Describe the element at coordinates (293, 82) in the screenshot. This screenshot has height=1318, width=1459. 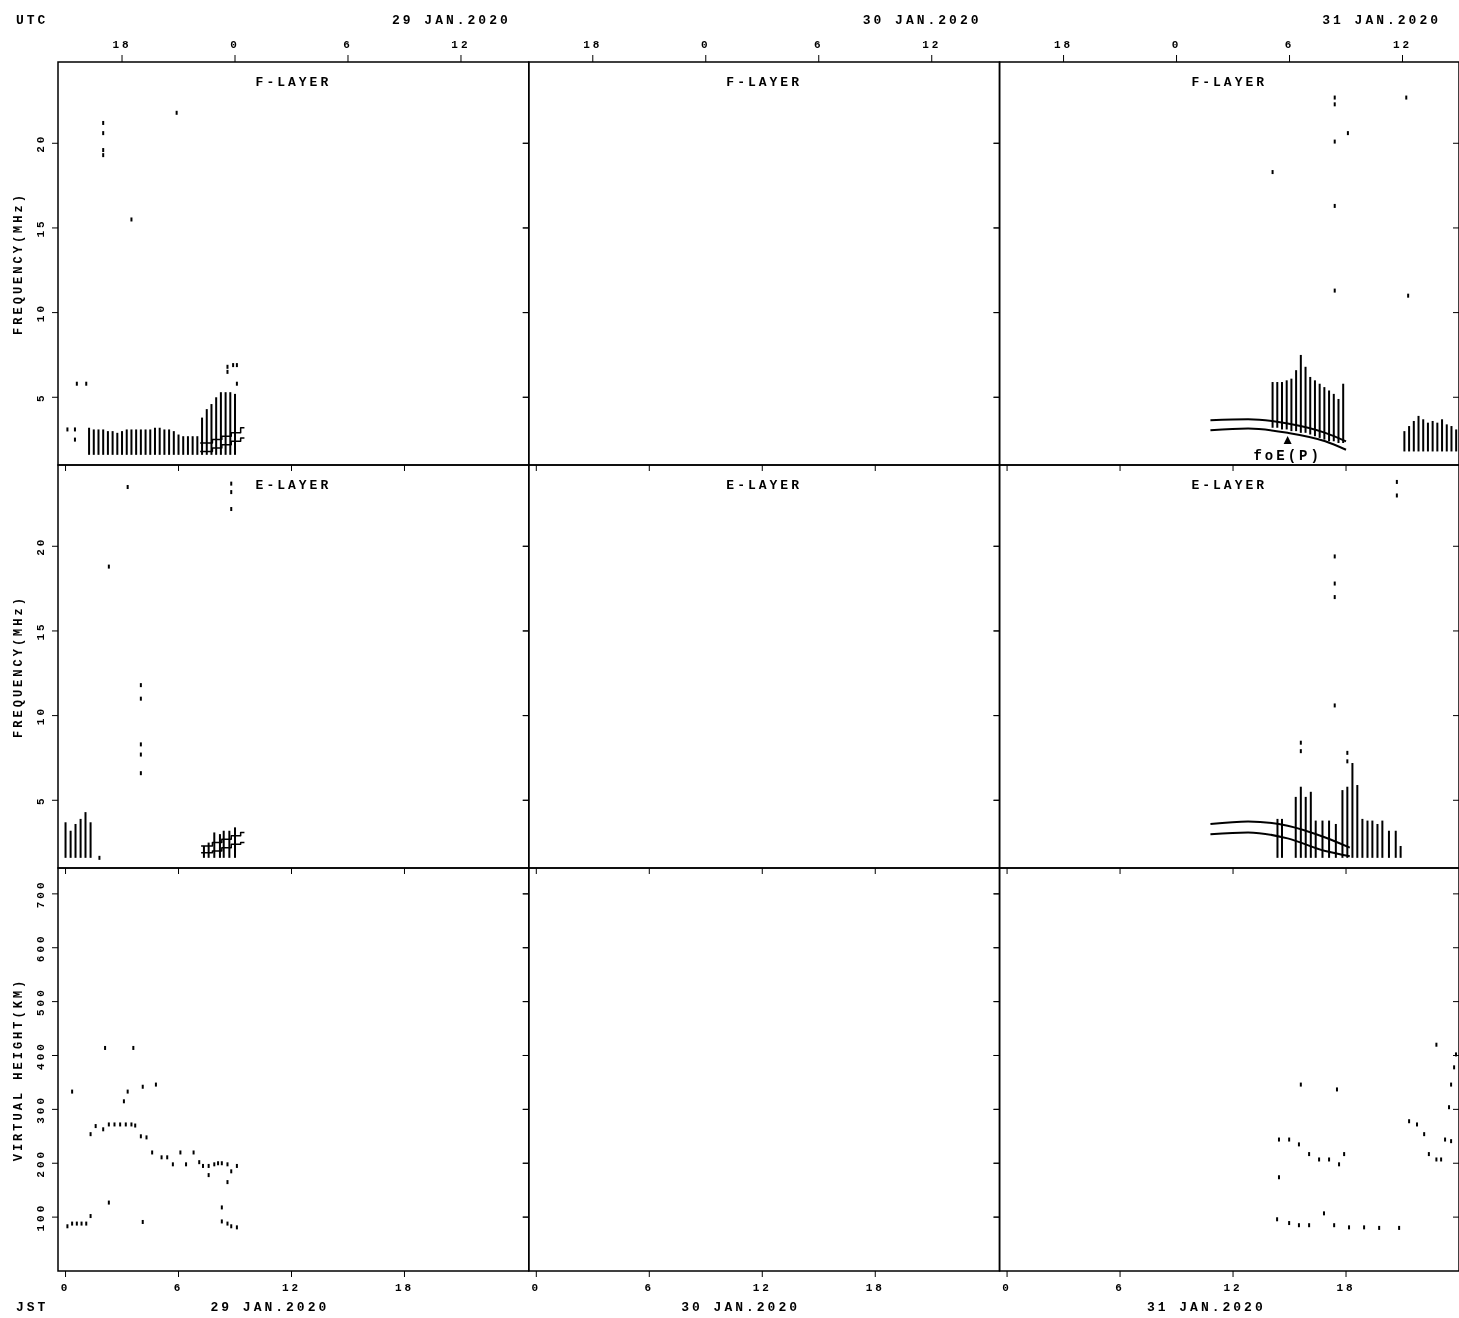
I see `text: F-LAYER` at that location.